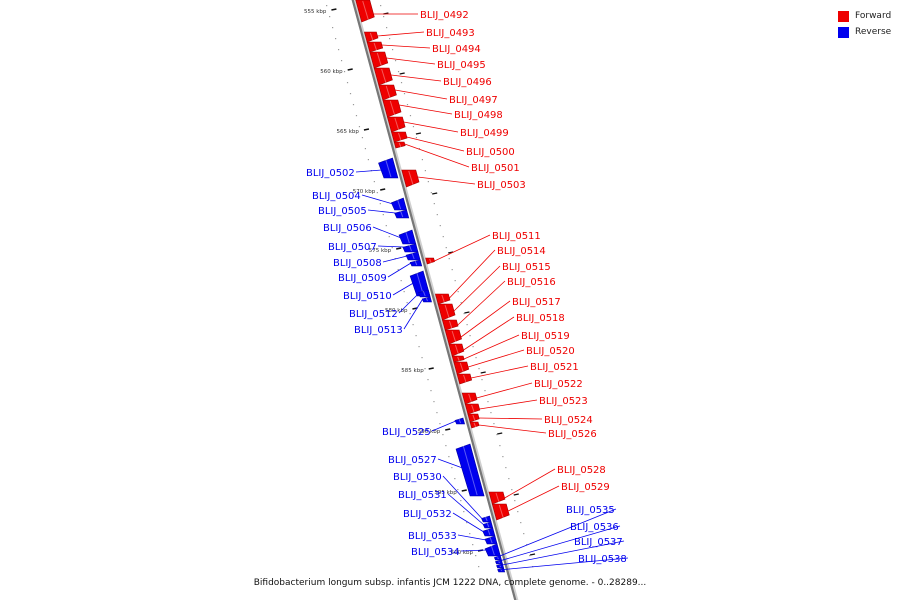  Describe the element at coordinates (461, 65) in the screenshot. I see `gene-label: BLIJ_0495` at that location.